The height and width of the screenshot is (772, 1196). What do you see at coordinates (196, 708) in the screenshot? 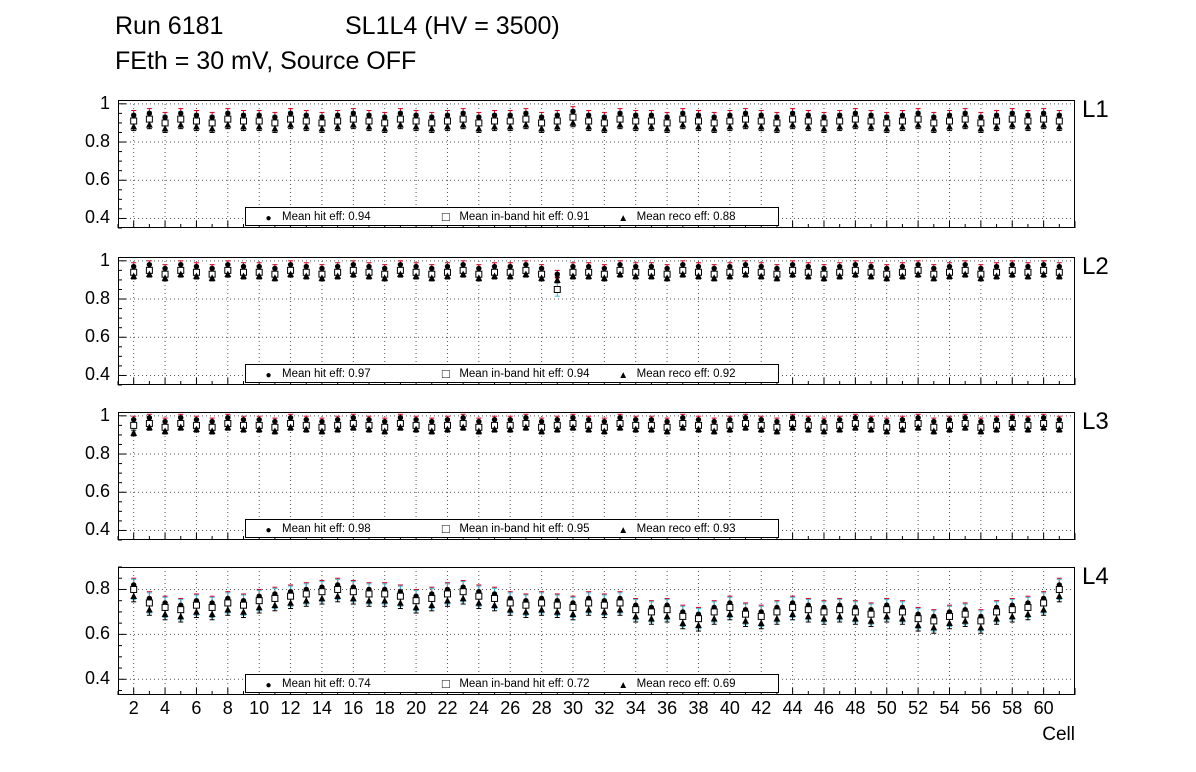
I see `x-tick-label: 6` at bounding box center [196, 708].